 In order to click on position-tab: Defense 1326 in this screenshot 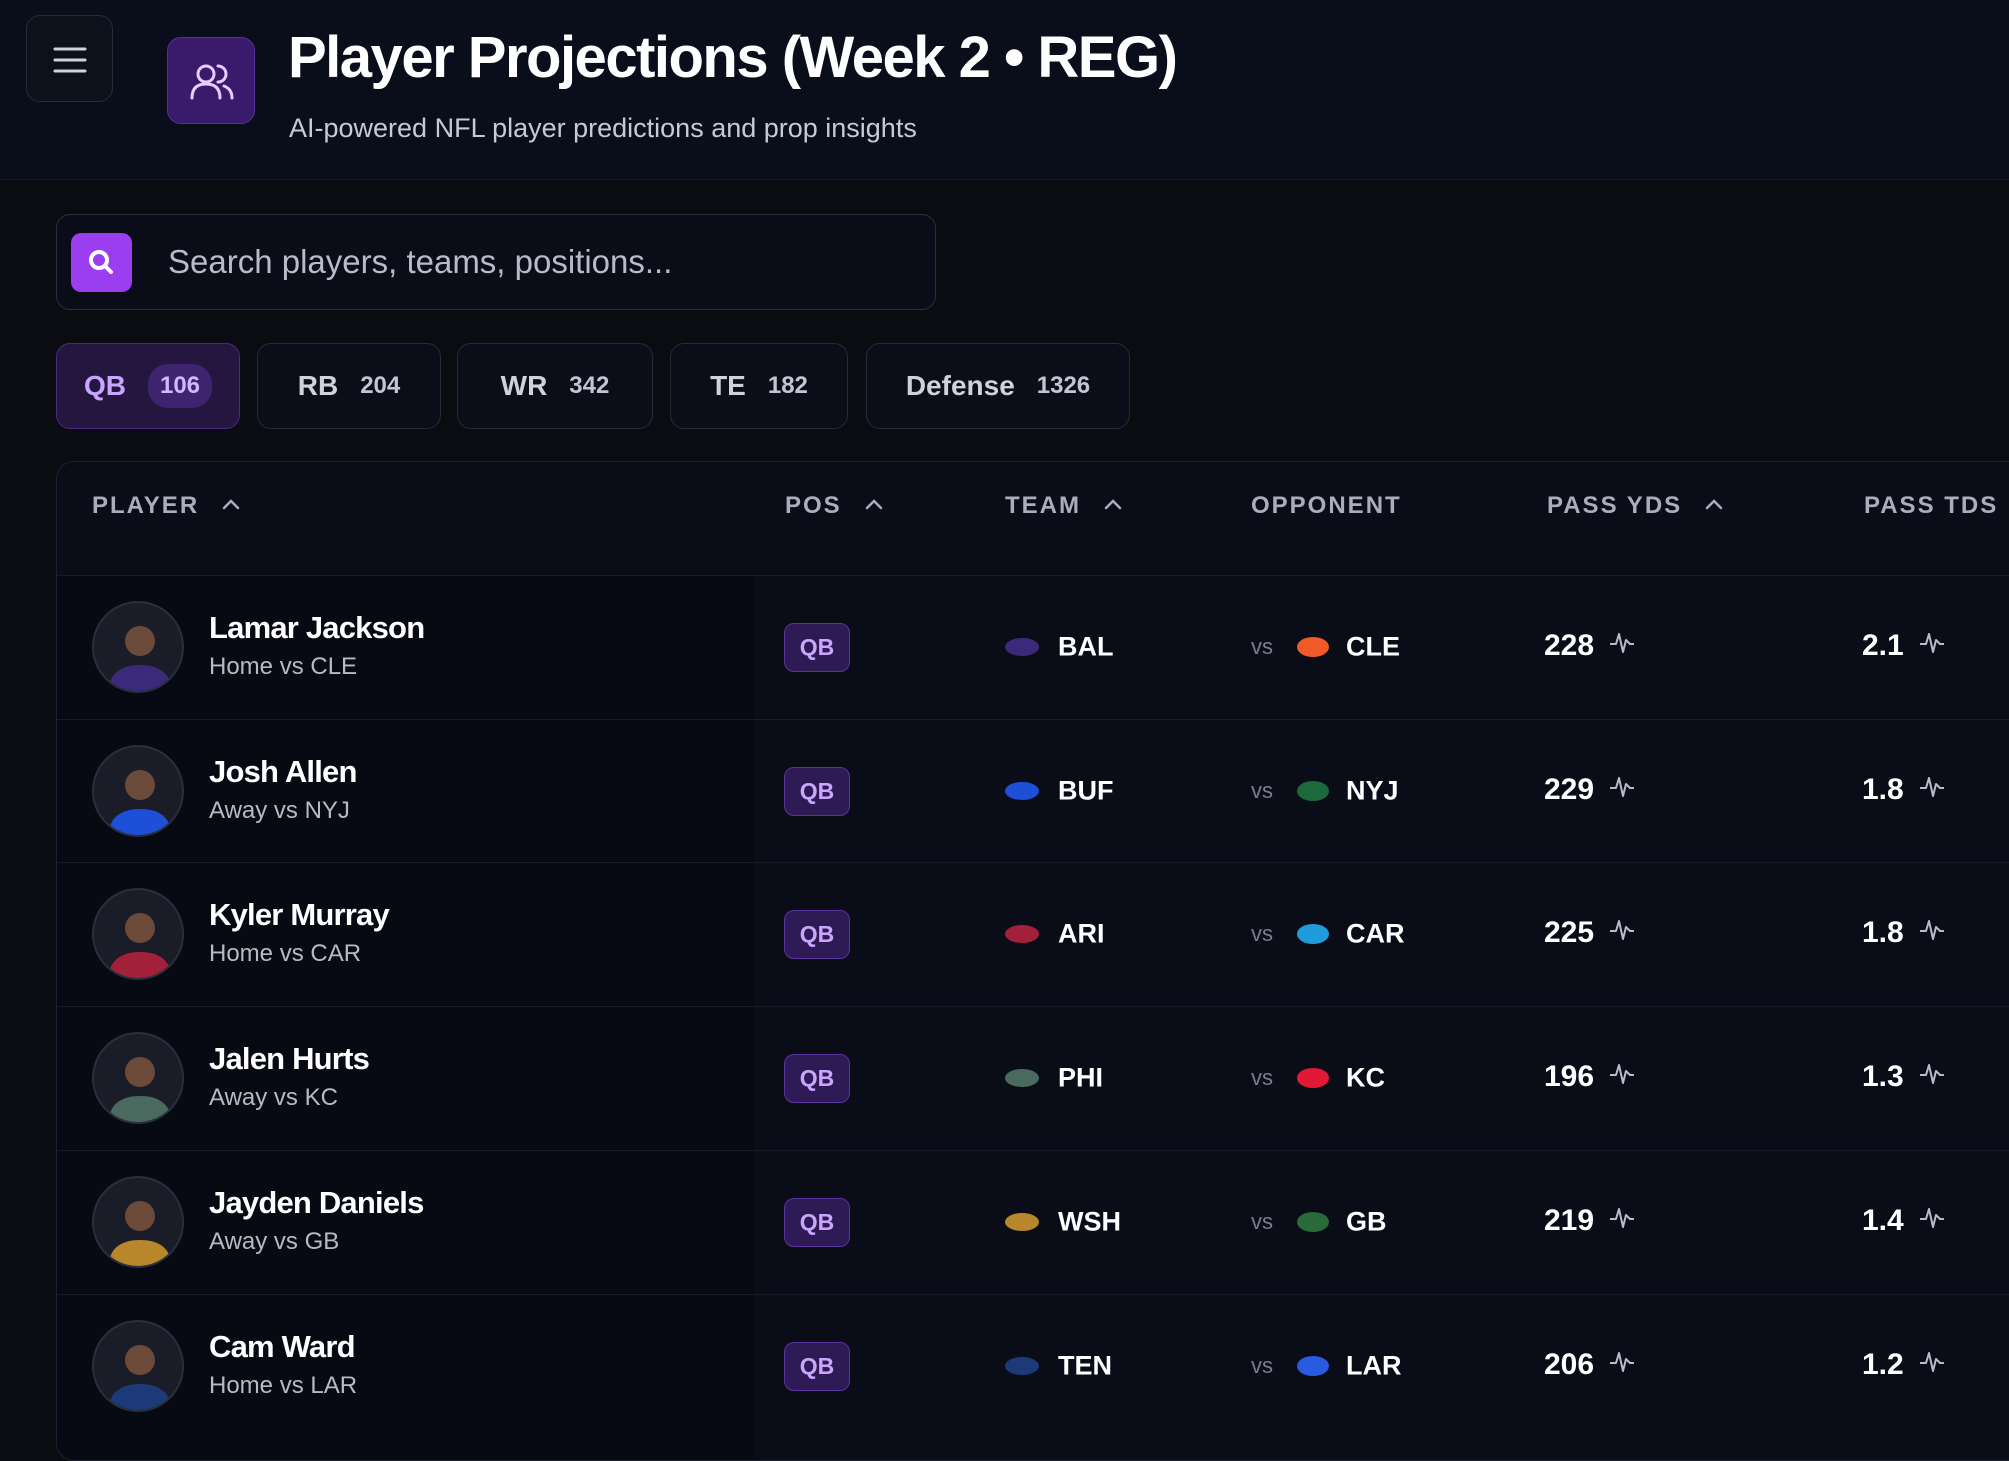, I will do `click(998, 386)`.